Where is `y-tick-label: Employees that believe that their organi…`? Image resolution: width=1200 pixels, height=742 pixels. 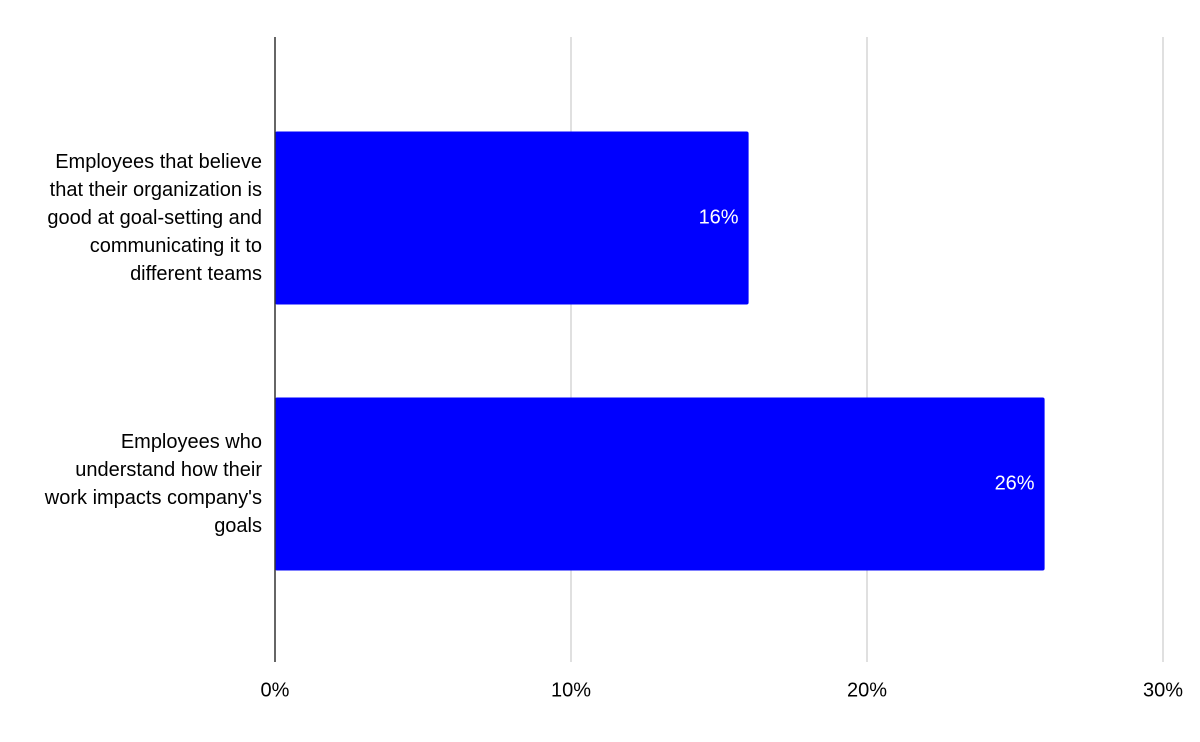 y-tick-label: Employees that believe that their organi… is located at coordinates (154, 218).